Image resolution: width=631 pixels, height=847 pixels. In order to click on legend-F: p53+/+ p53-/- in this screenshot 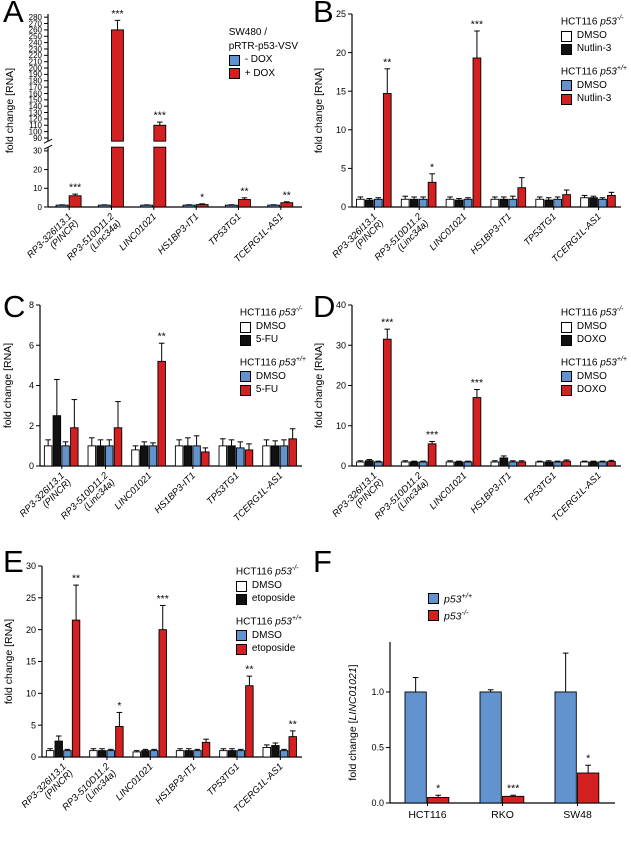, I will do `click(450, 607)`.